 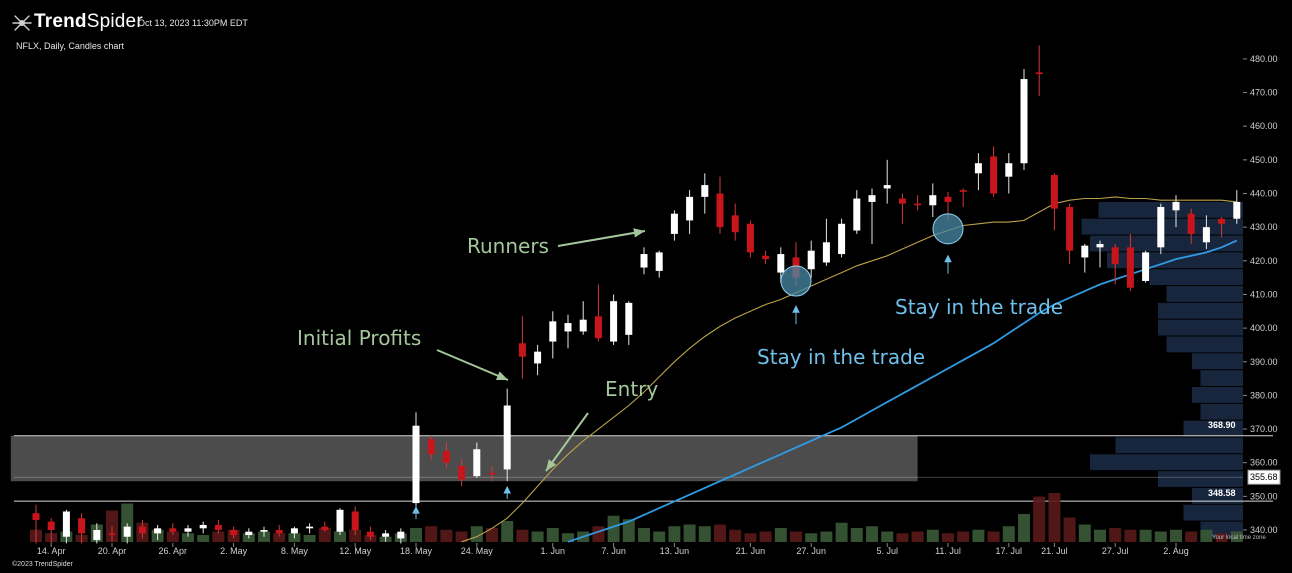 What do you see at coordinates (1264, 194) in the screenshot?
I see `y-tick-label: 440.00` at bounding box center [1264, 194].